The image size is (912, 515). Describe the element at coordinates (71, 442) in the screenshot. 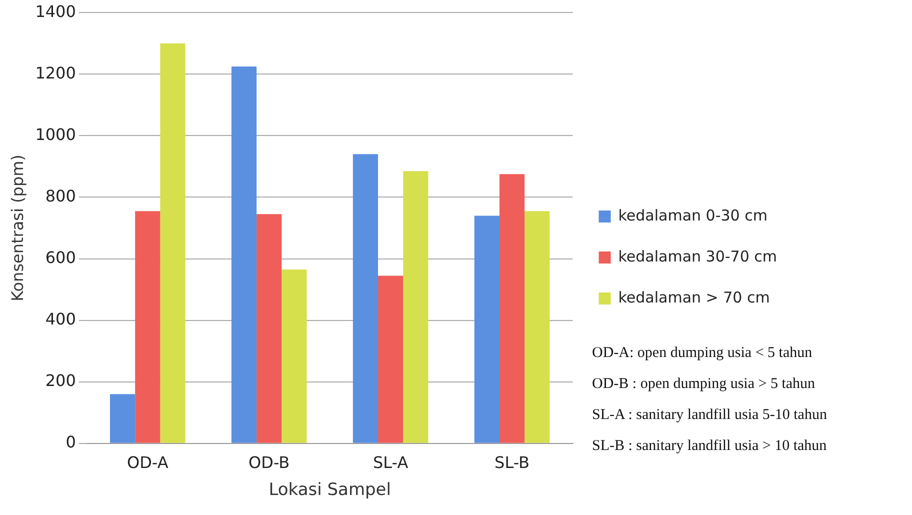

I see `y-tick-label: 0` at that location.